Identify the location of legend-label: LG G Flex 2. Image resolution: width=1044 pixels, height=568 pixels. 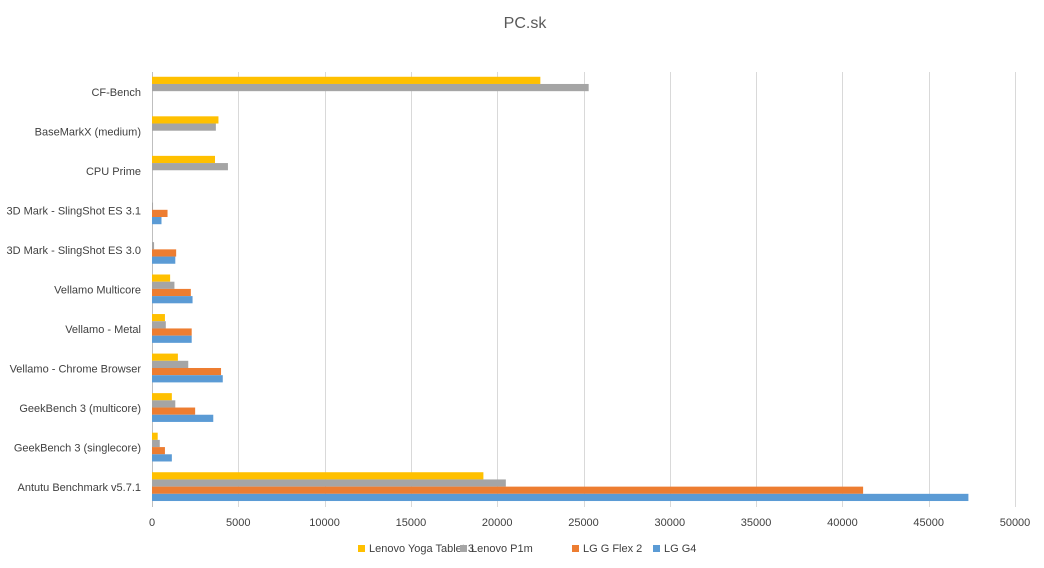
(612, 549).